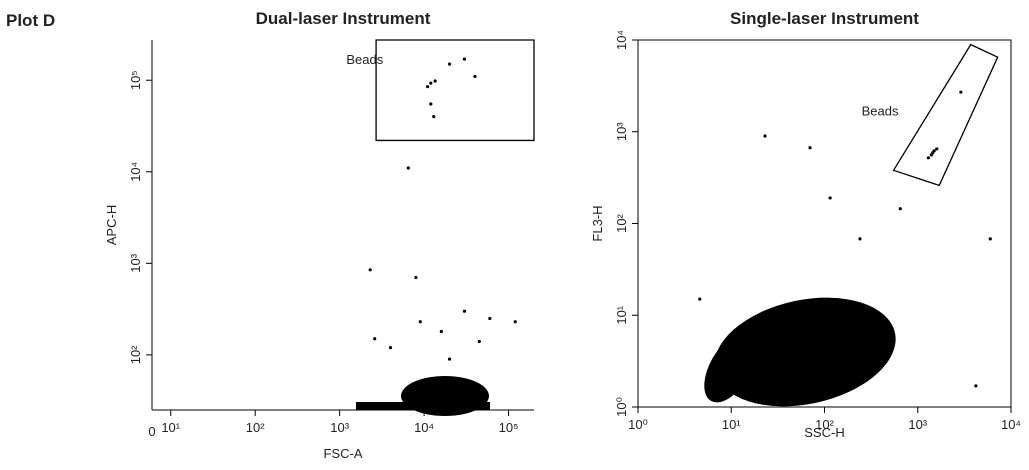  I want to click on y-axis-label: APC-H, so click(111, 225).